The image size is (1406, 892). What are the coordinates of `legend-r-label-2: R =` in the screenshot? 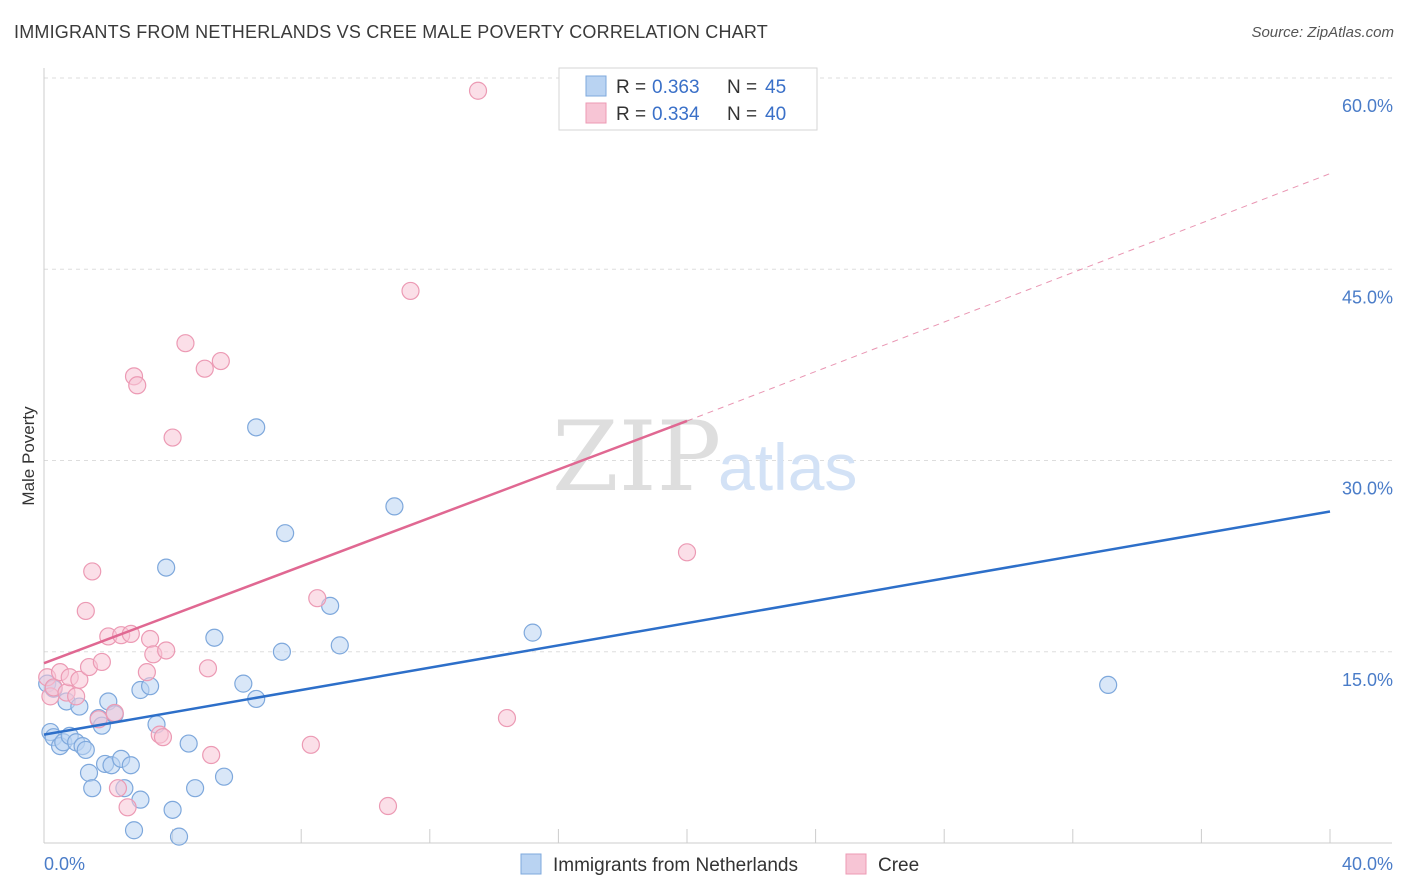 It's located at (631, 114).